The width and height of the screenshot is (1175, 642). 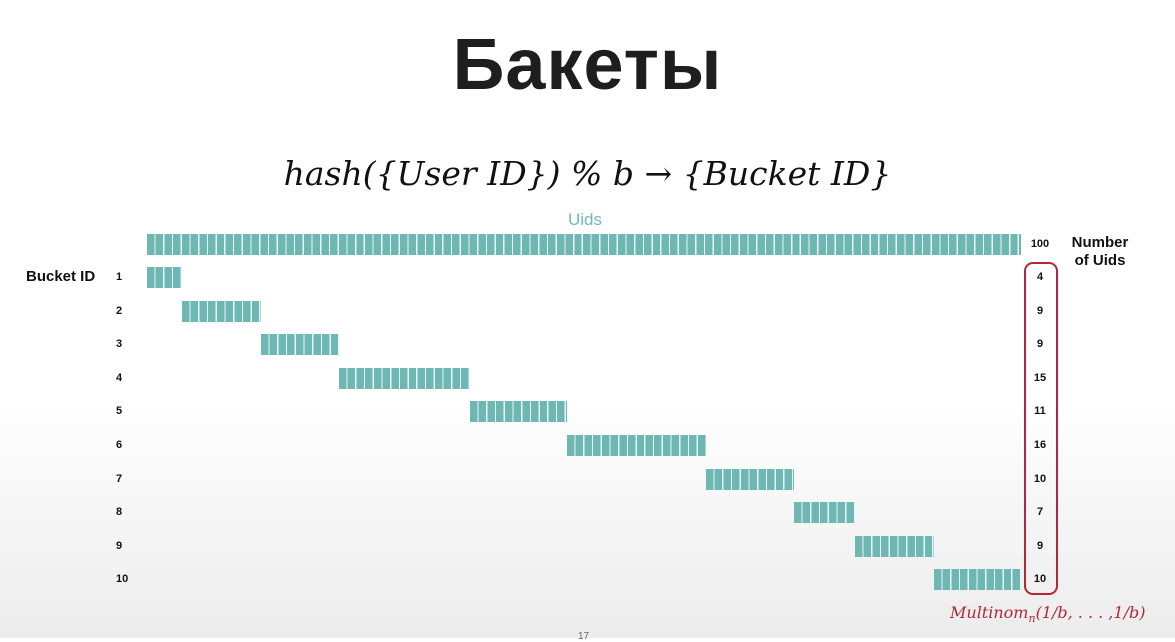 I want to click on bucket-count-1: 4, so click(x=1040, y=277).